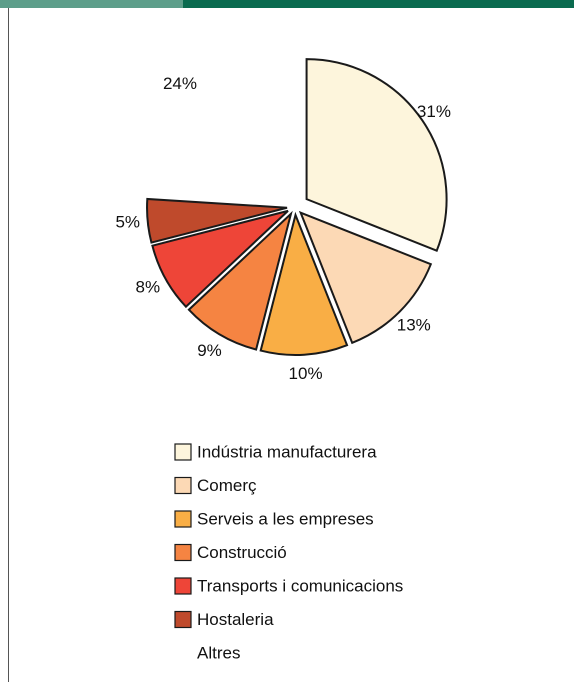  Describe the element at coordinates (91, 4) in the screenshot. I see `header-bar-light` at that location.